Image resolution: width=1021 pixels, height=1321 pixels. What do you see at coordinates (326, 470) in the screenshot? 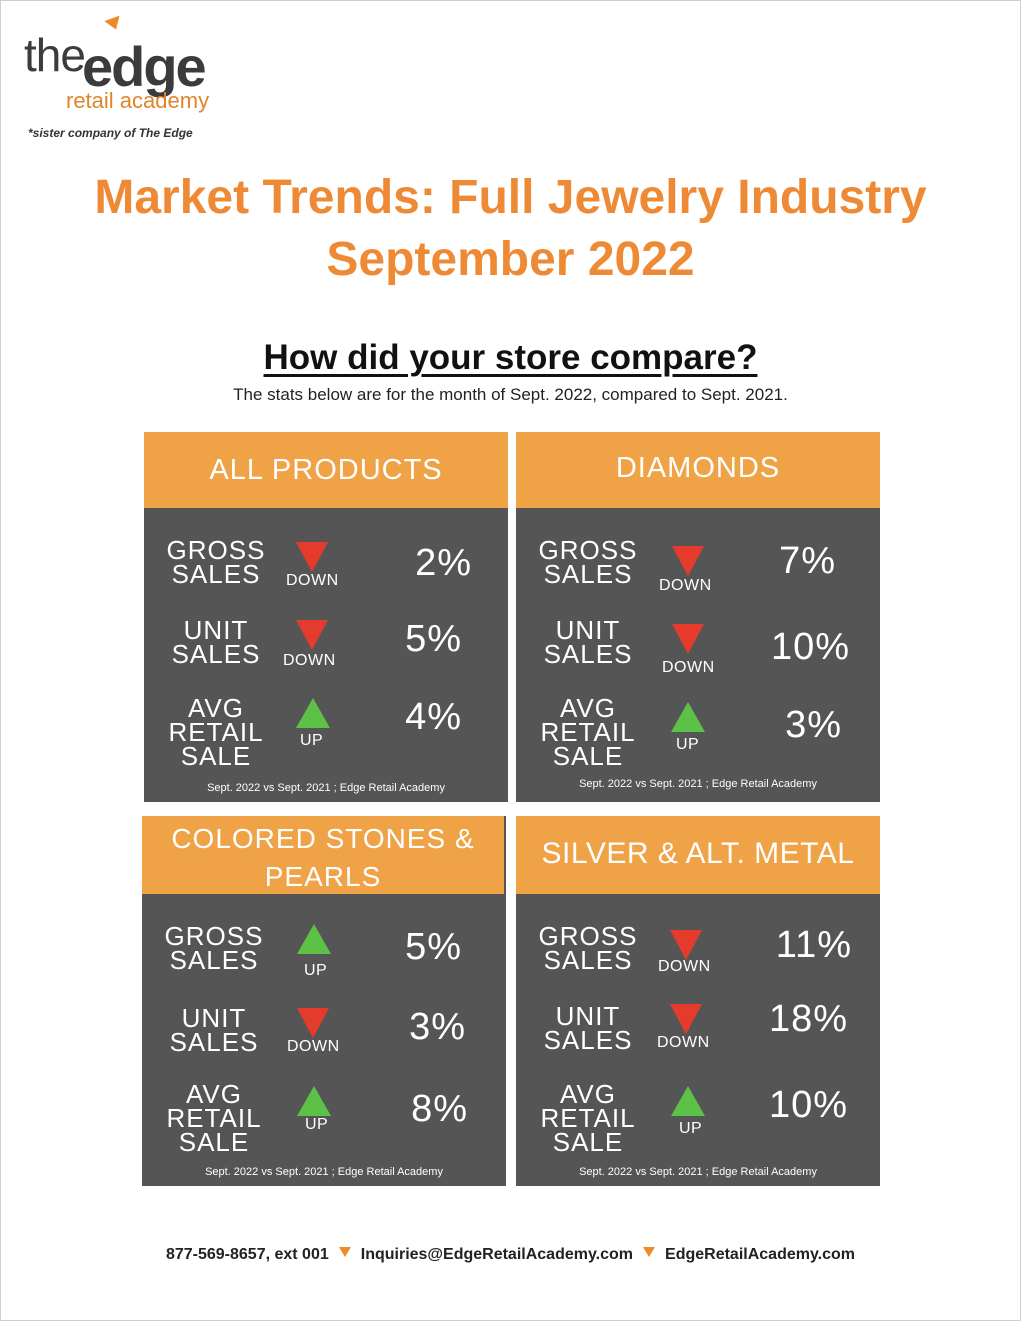
I see `panel-title: ALL PRODUCTS` at bounding box center [326, 470].